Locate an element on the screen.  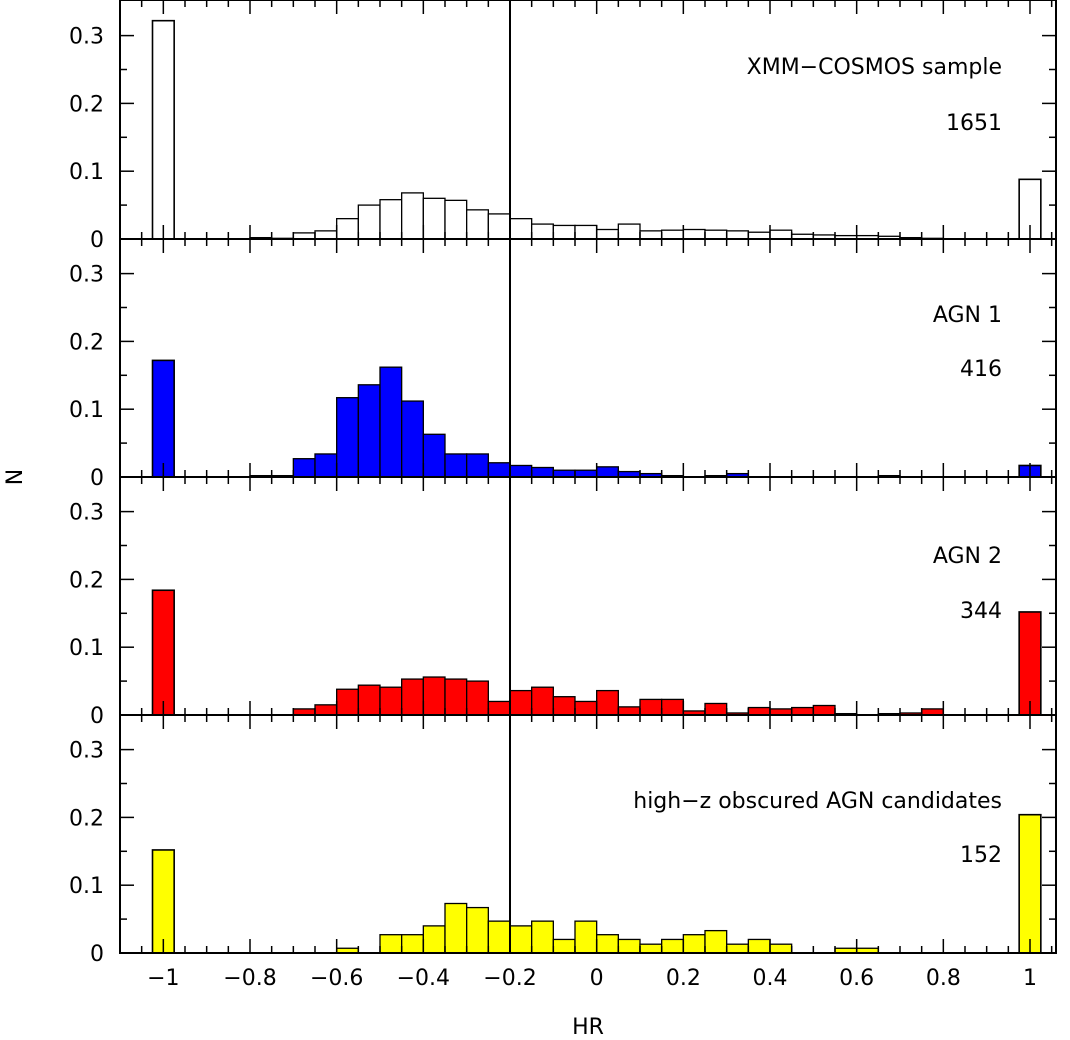
x-tick-label: −0.2 is located at coordinates (509, 978).